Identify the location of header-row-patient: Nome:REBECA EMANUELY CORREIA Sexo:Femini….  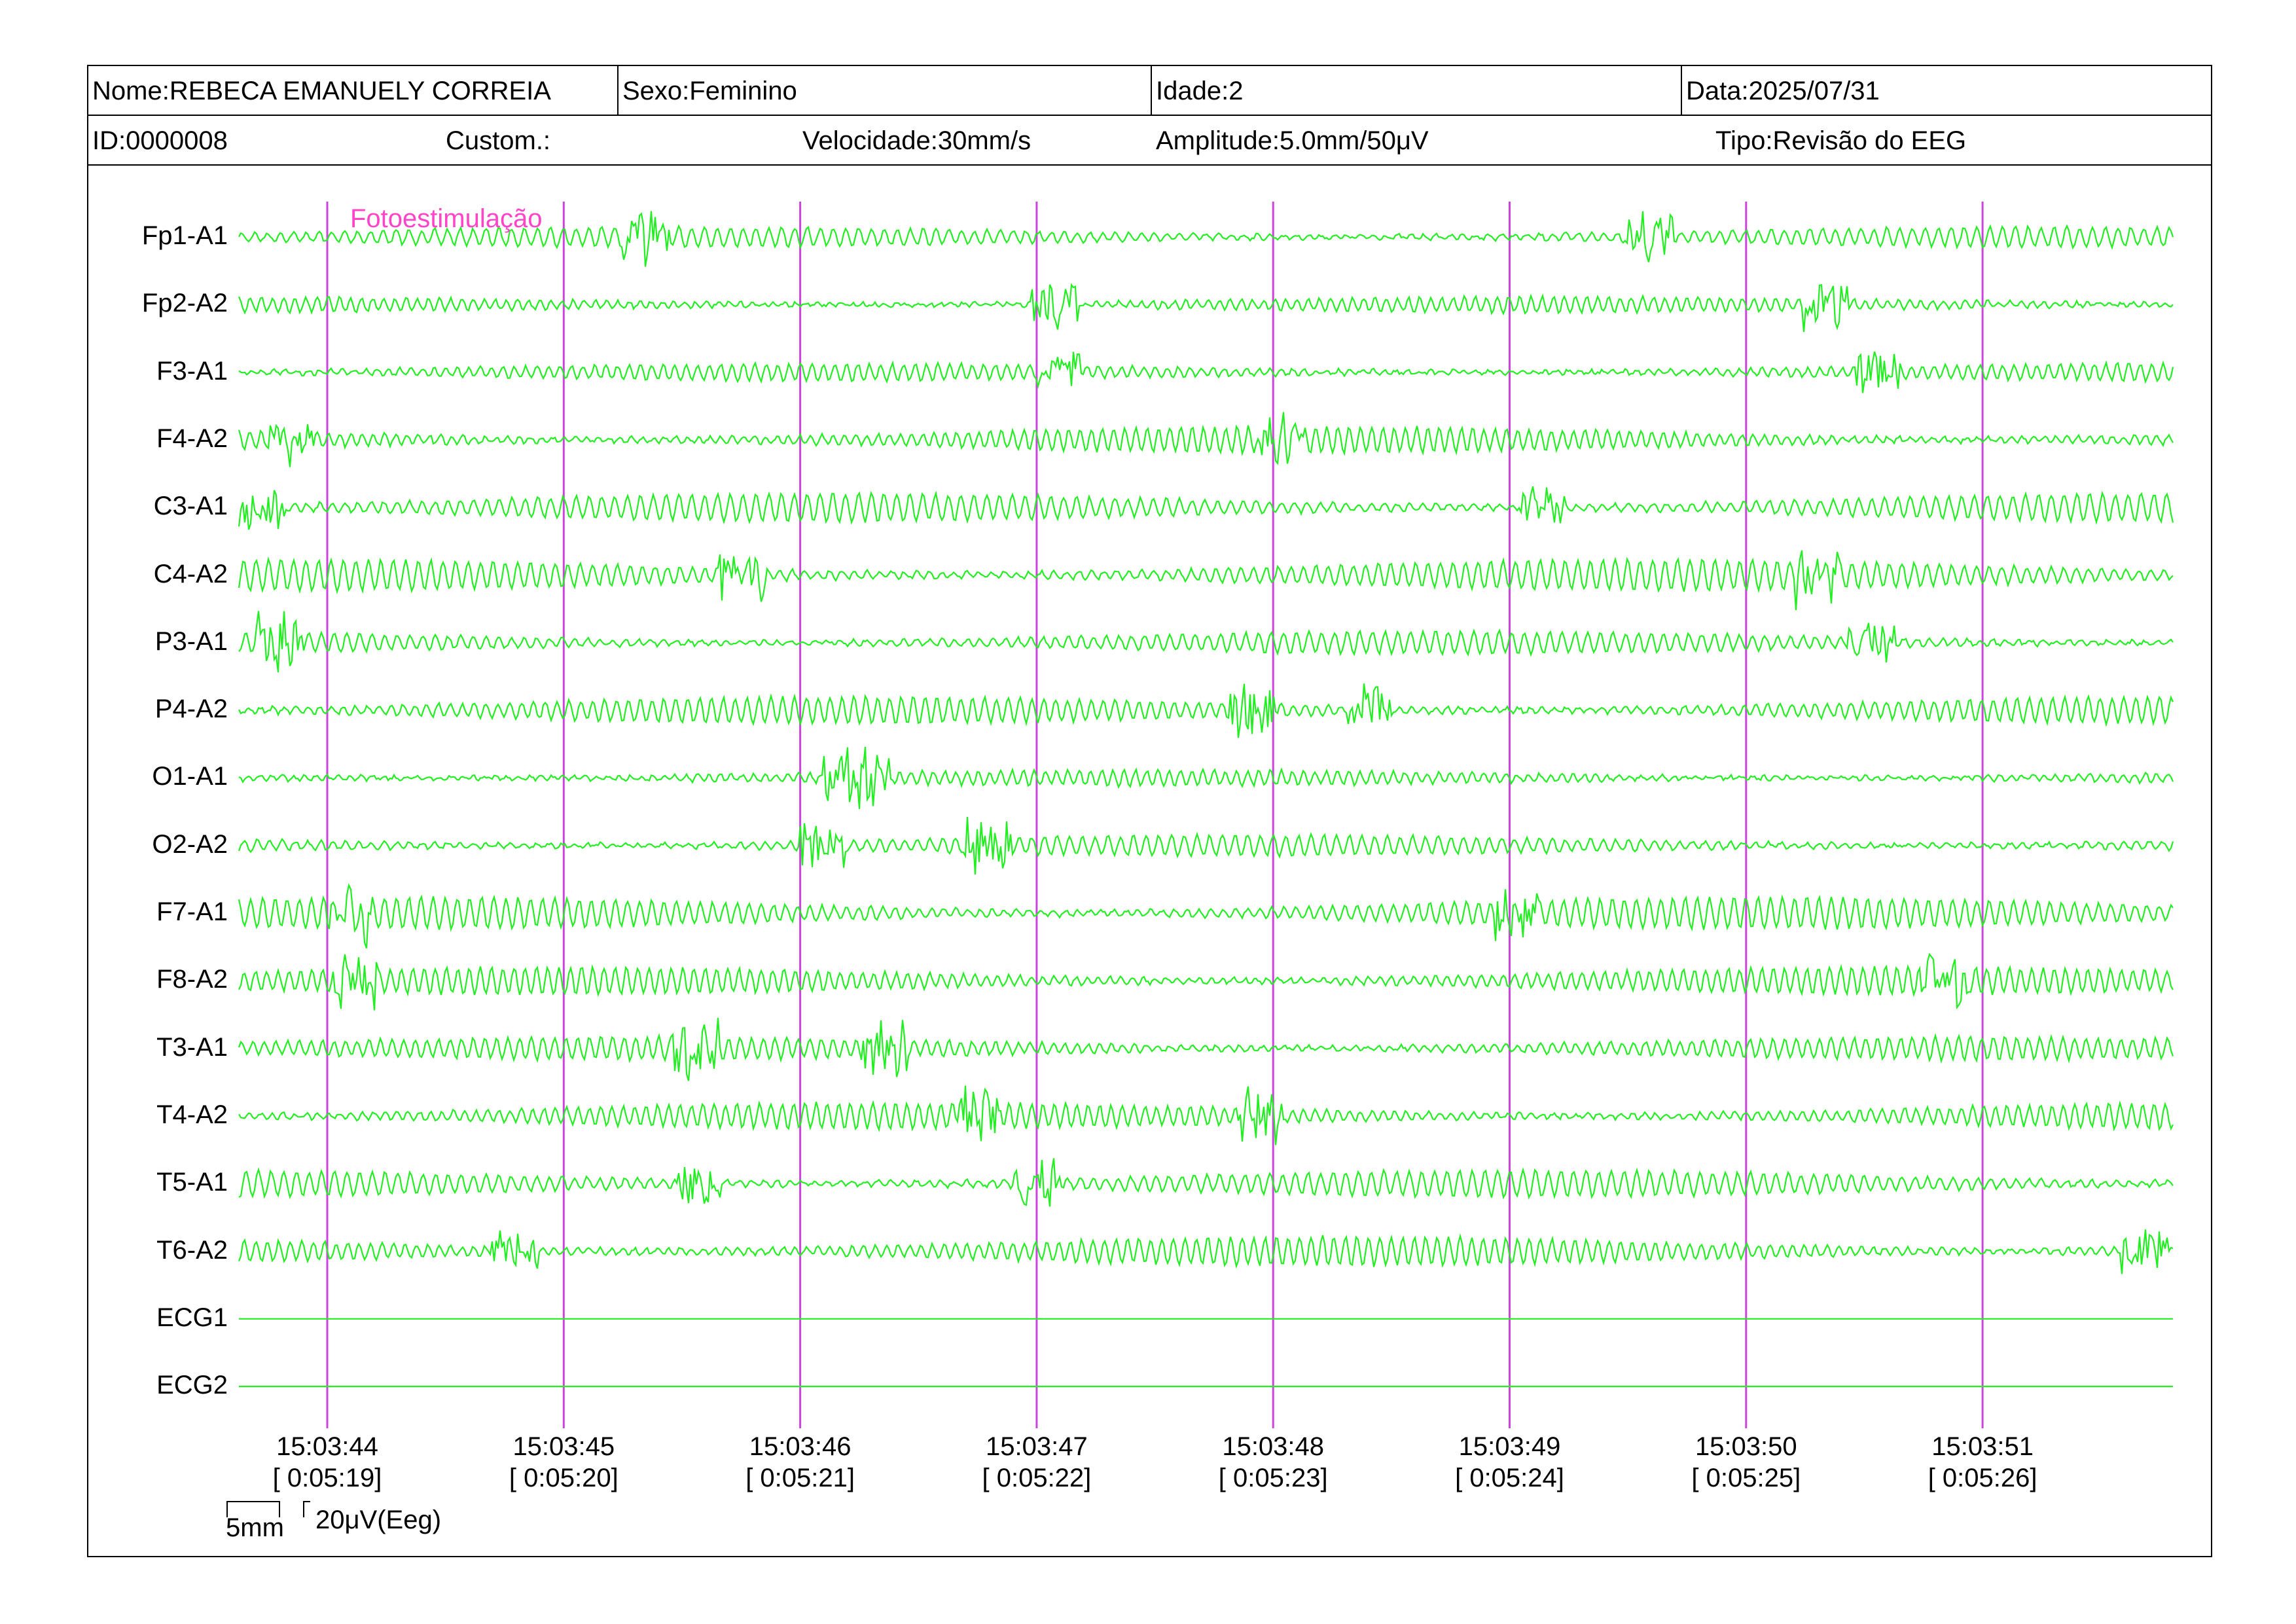
(1149, 91).